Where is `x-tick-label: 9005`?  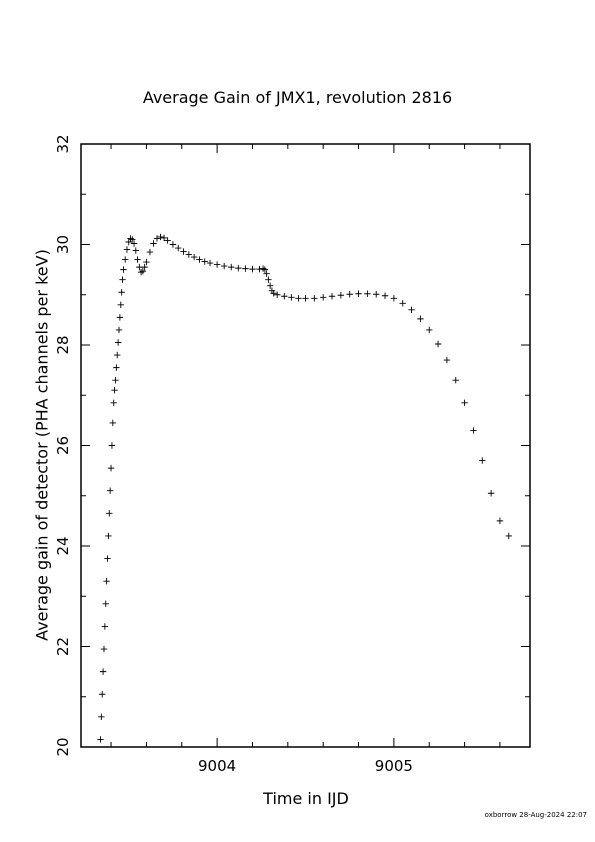 x-tick-label: 9005 is located at coordinates (394, 766).